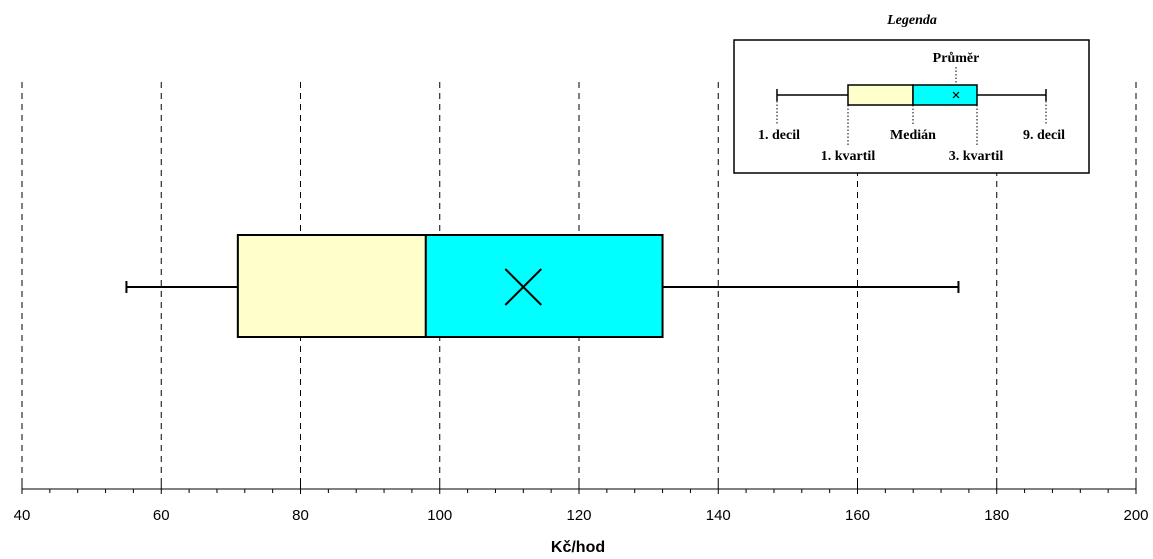 The height and width of the screenshot is (559, 1153). What do you see at coordinates (1135, 515) in the screenshot?
I see `x-tick-label-200: 200` at bounding box center [1135, 515].